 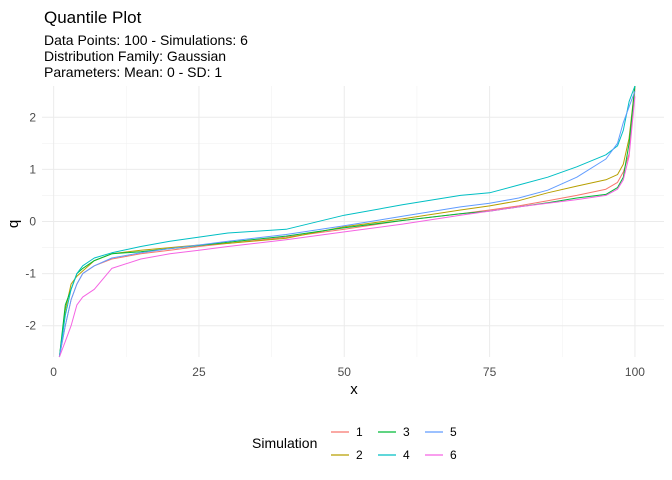 I want to click on y-tick-label: 0, so click(x=32, y=222).